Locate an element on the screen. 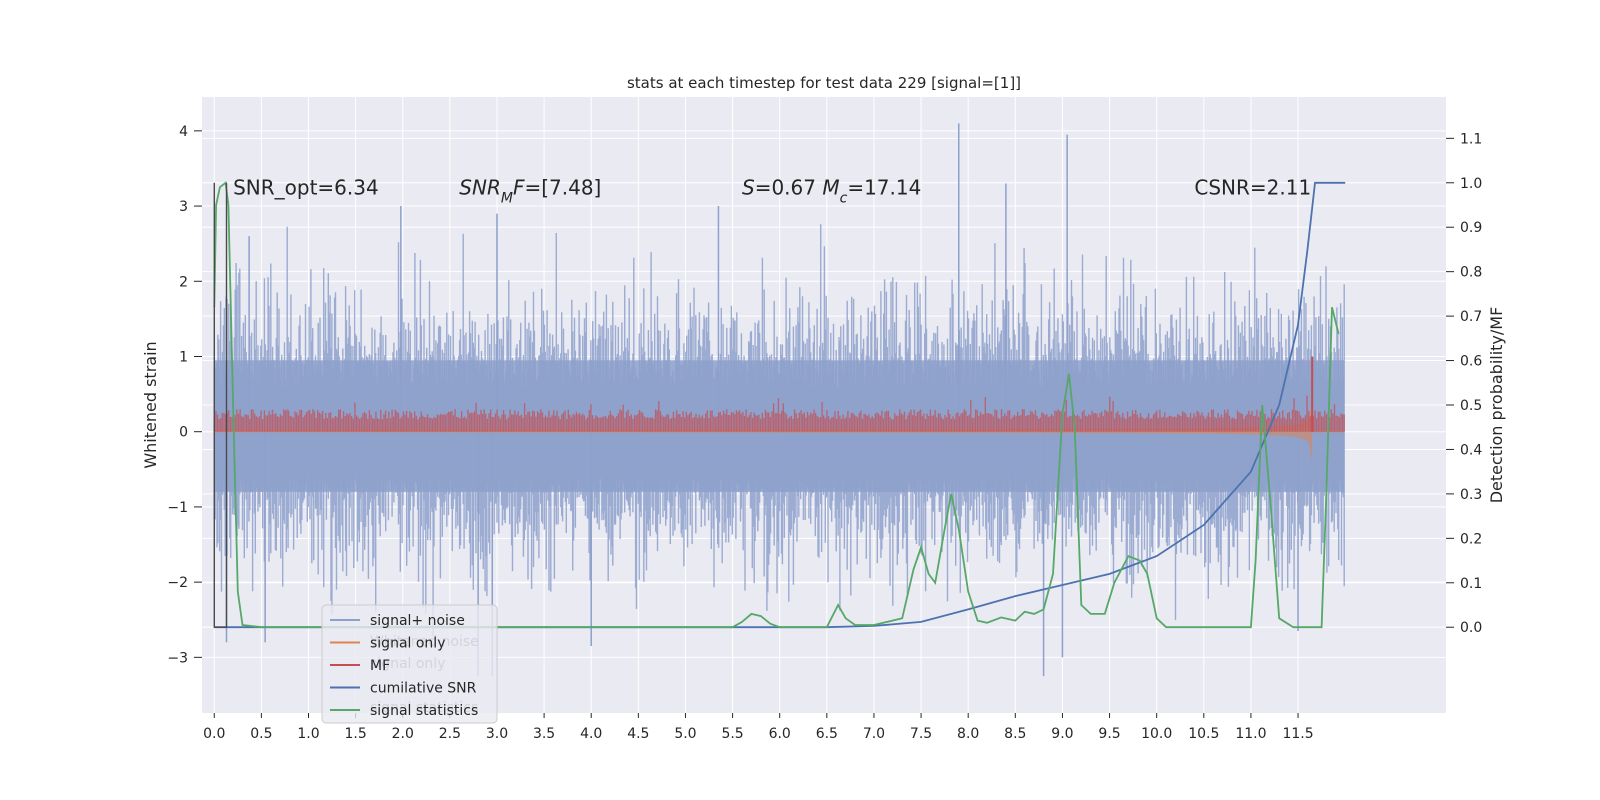 This screenshot has width=1600, height=800. x-tick-label: 8.0 is located at coordinates (968, 734).